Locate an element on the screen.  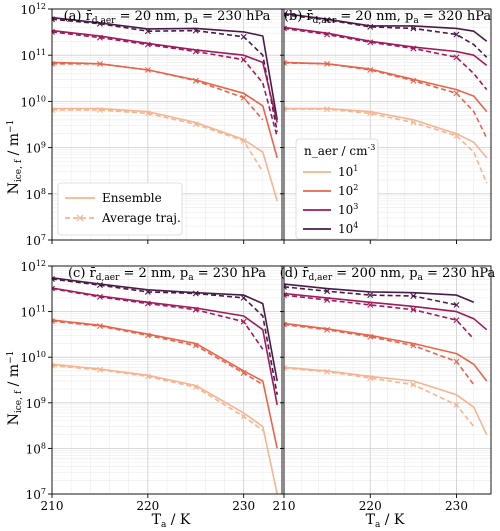
x-axis-title-left: Ta / K is located at coordinates (171, 521).